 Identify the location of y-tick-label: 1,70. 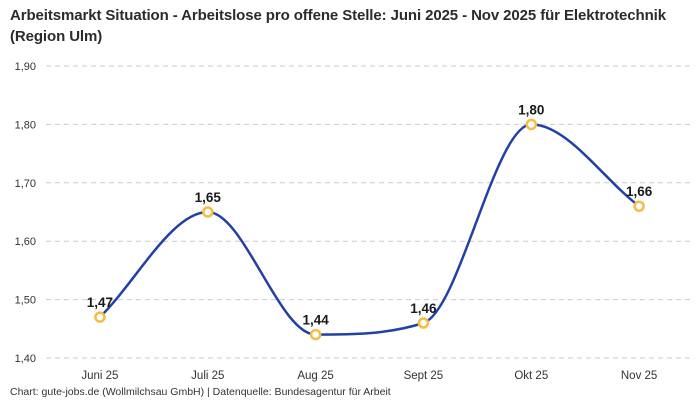
(25, 184).